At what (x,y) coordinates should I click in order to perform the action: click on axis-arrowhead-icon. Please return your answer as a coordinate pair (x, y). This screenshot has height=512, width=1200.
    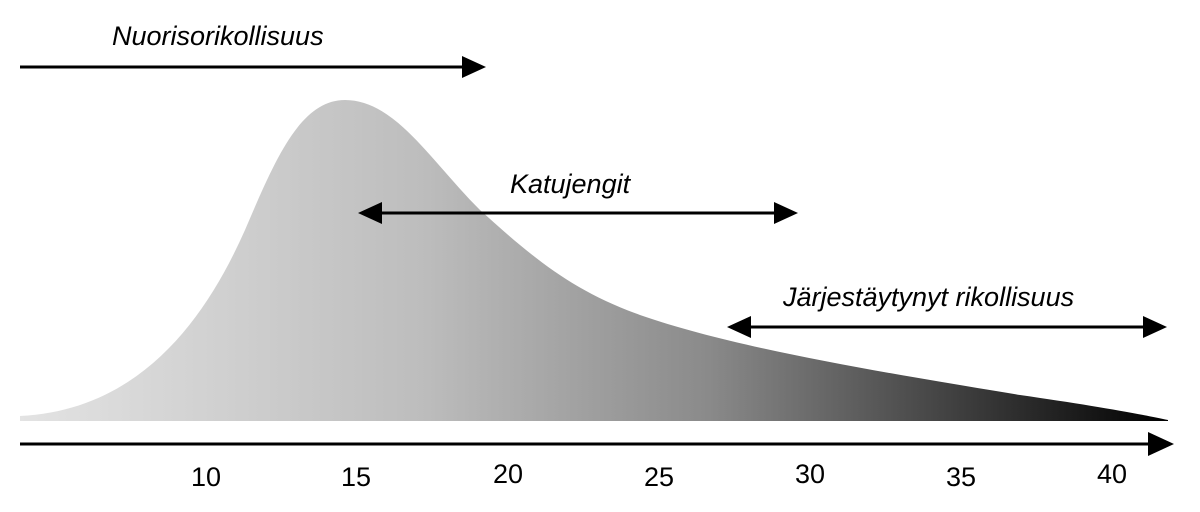
    Looking at the image, I should click on (1161, 444).